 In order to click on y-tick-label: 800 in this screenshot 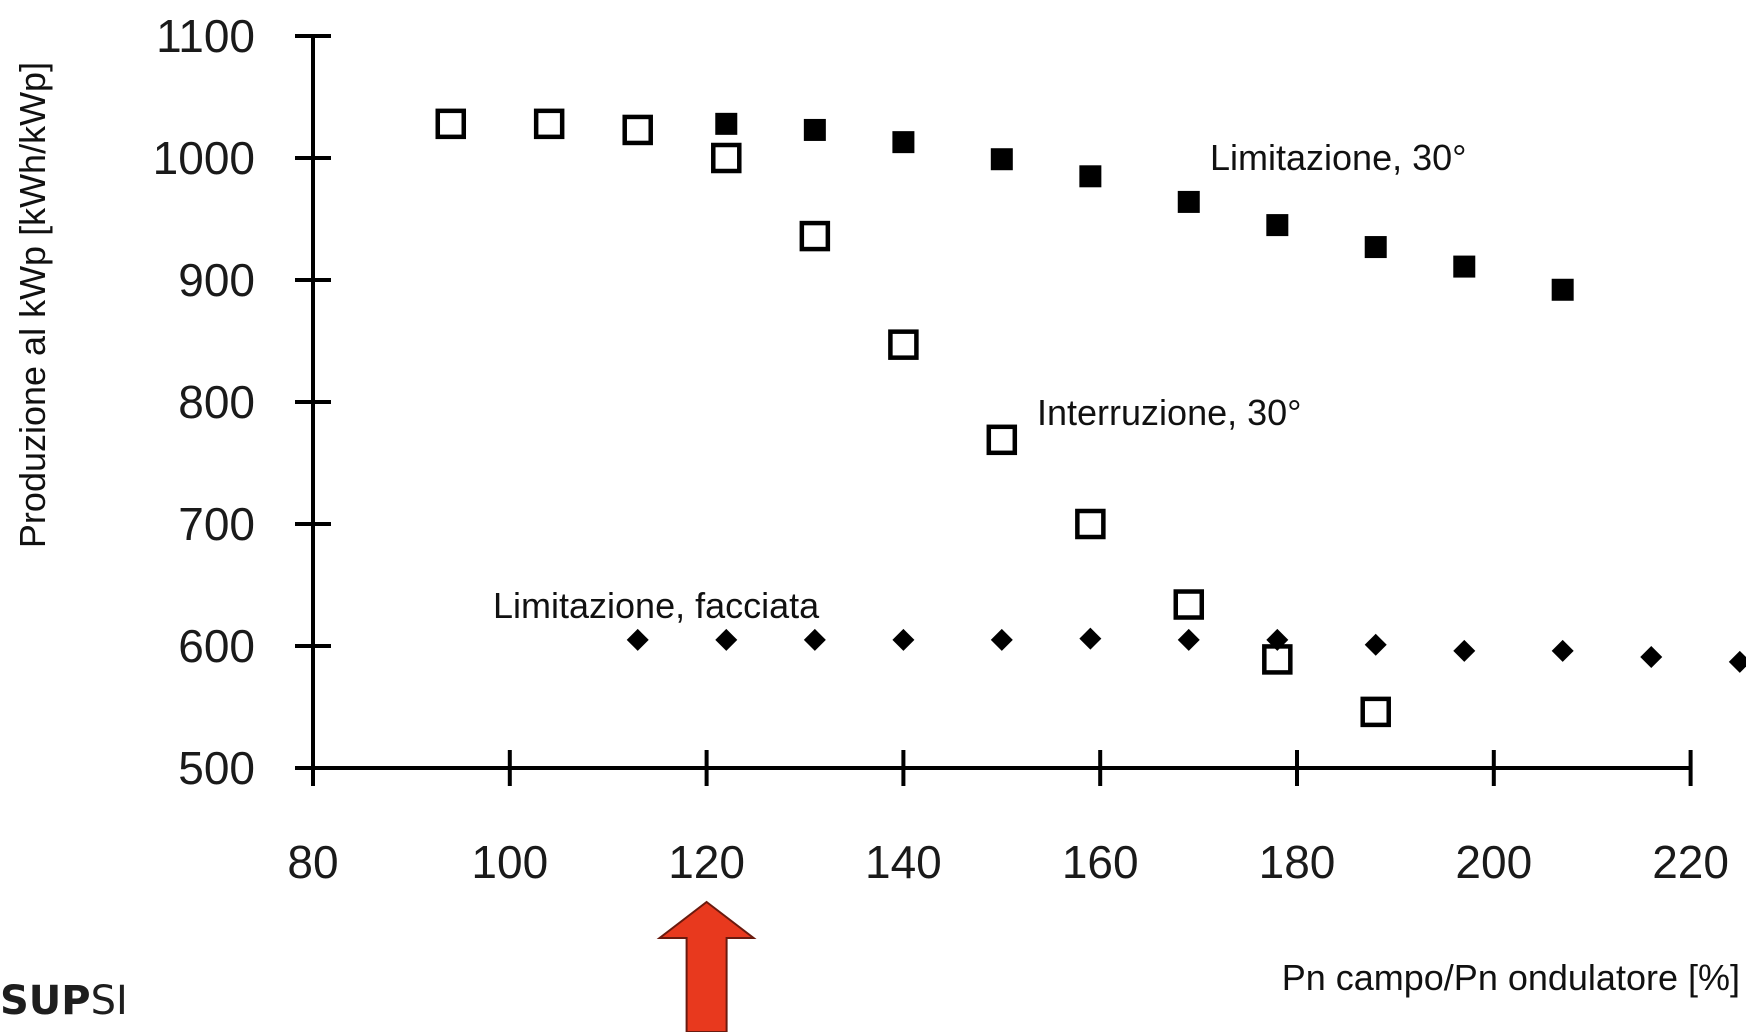, I will do `click(216, 402)`.